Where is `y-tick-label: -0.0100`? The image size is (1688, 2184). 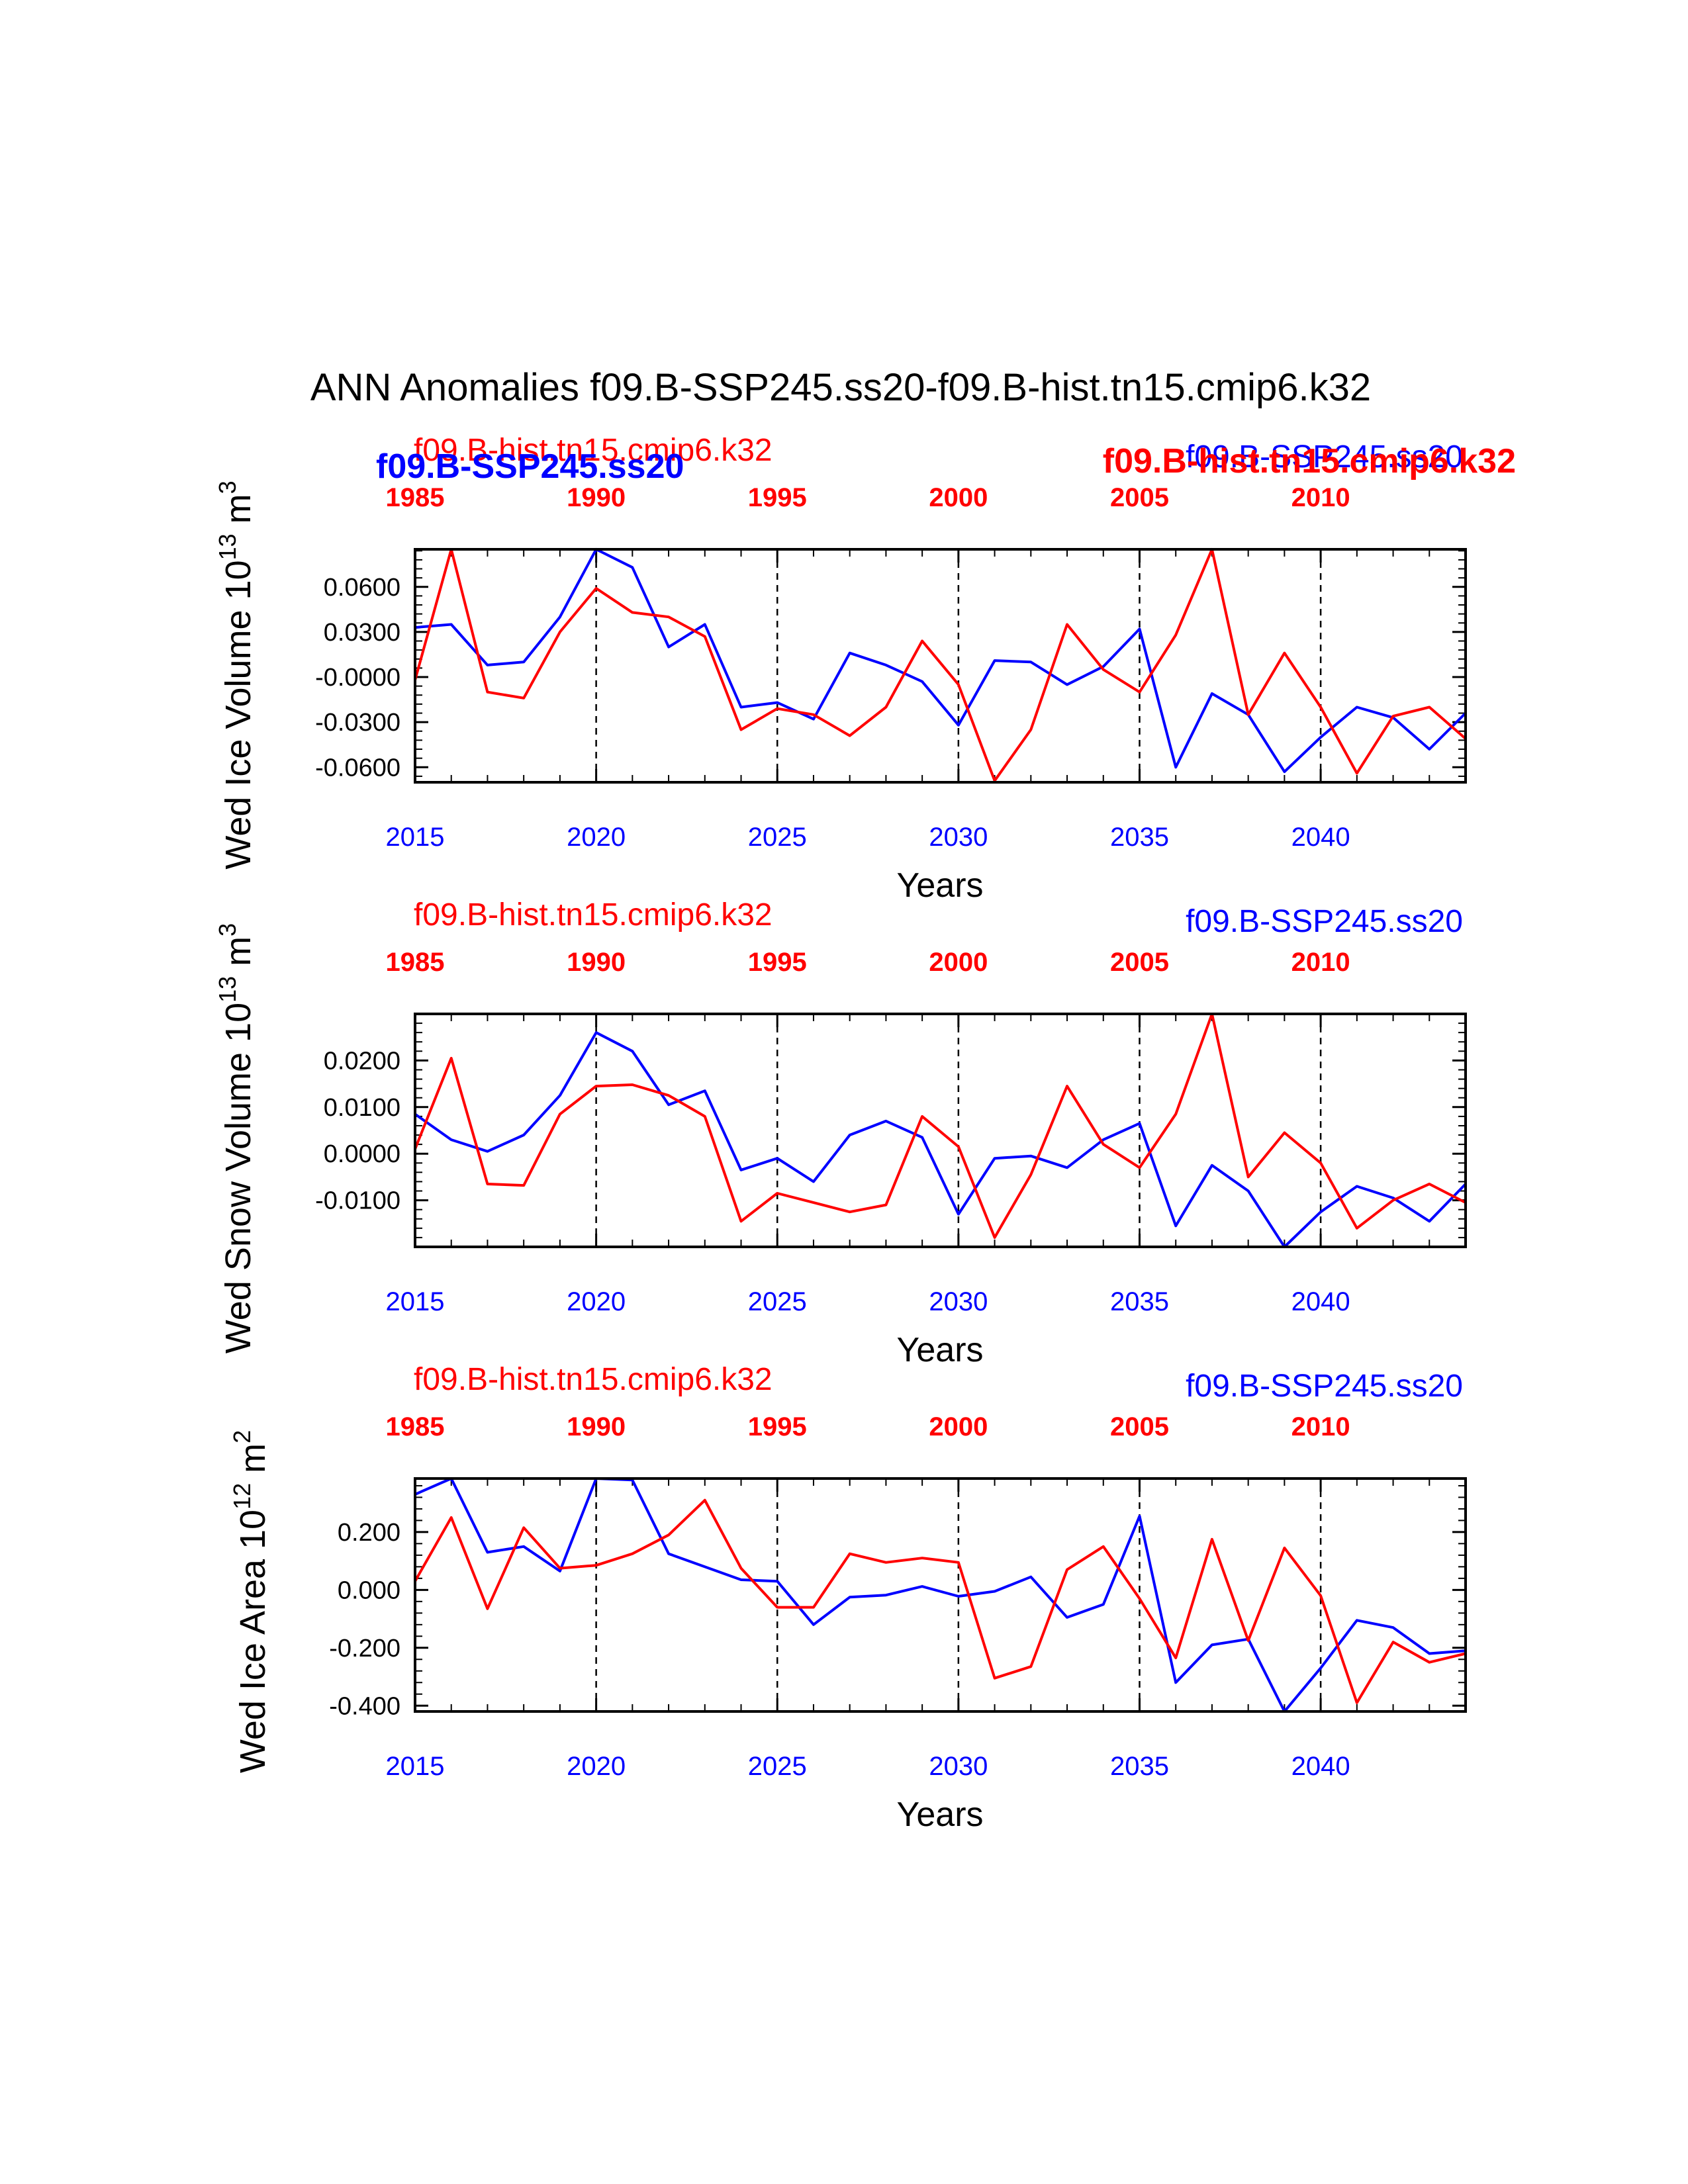
y-tick-label: -0.0100 is located at coordinates (357, 1201).